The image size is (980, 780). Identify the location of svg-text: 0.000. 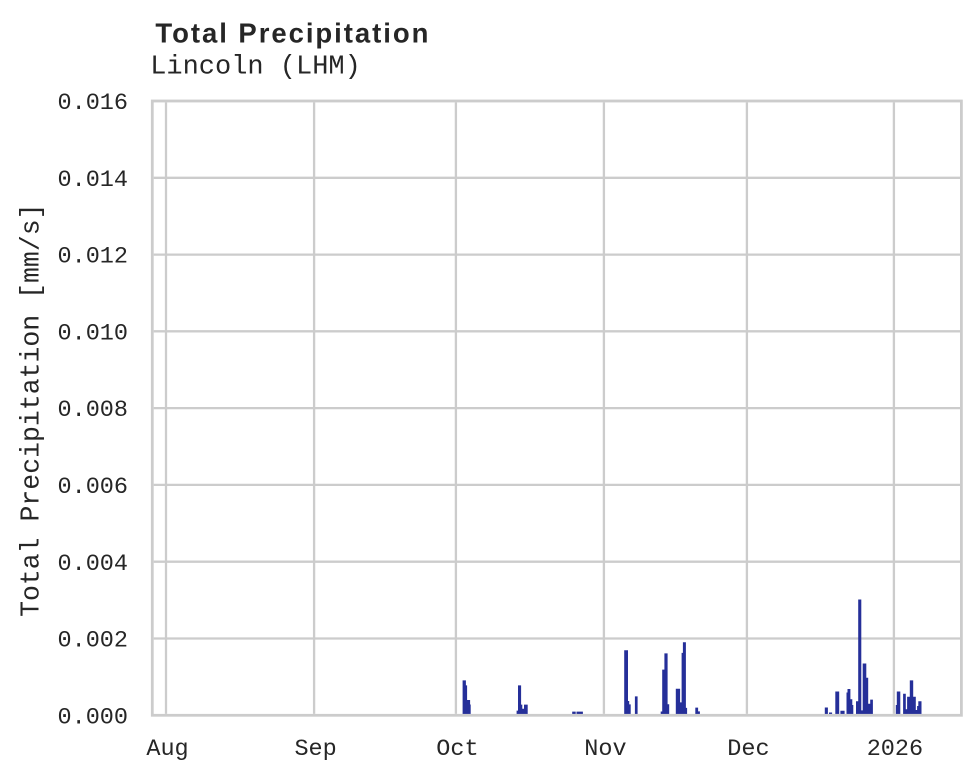
(92, 717).